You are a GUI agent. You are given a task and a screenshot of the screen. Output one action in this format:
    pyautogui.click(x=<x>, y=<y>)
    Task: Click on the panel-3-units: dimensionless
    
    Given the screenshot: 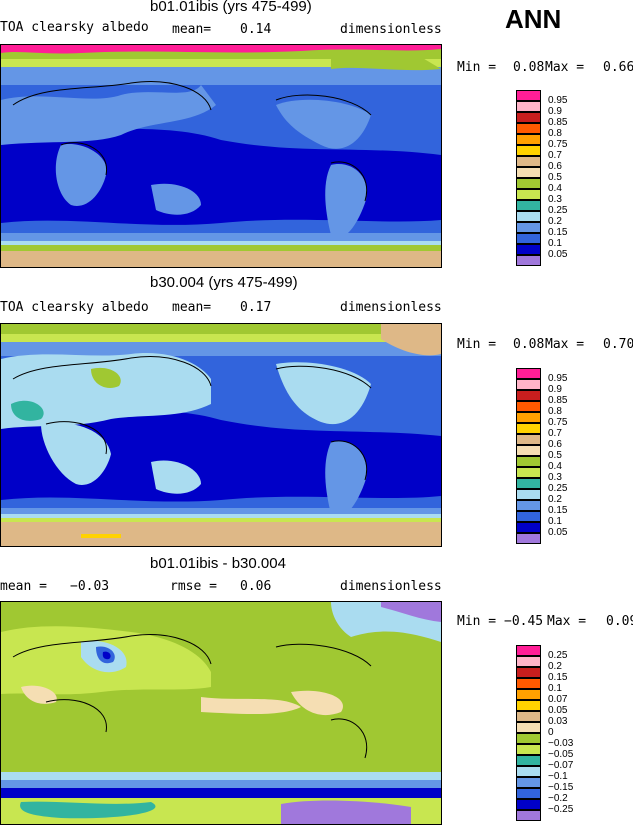 What is the action you would take?
    pyautogui.click(x=391, y=586)
    